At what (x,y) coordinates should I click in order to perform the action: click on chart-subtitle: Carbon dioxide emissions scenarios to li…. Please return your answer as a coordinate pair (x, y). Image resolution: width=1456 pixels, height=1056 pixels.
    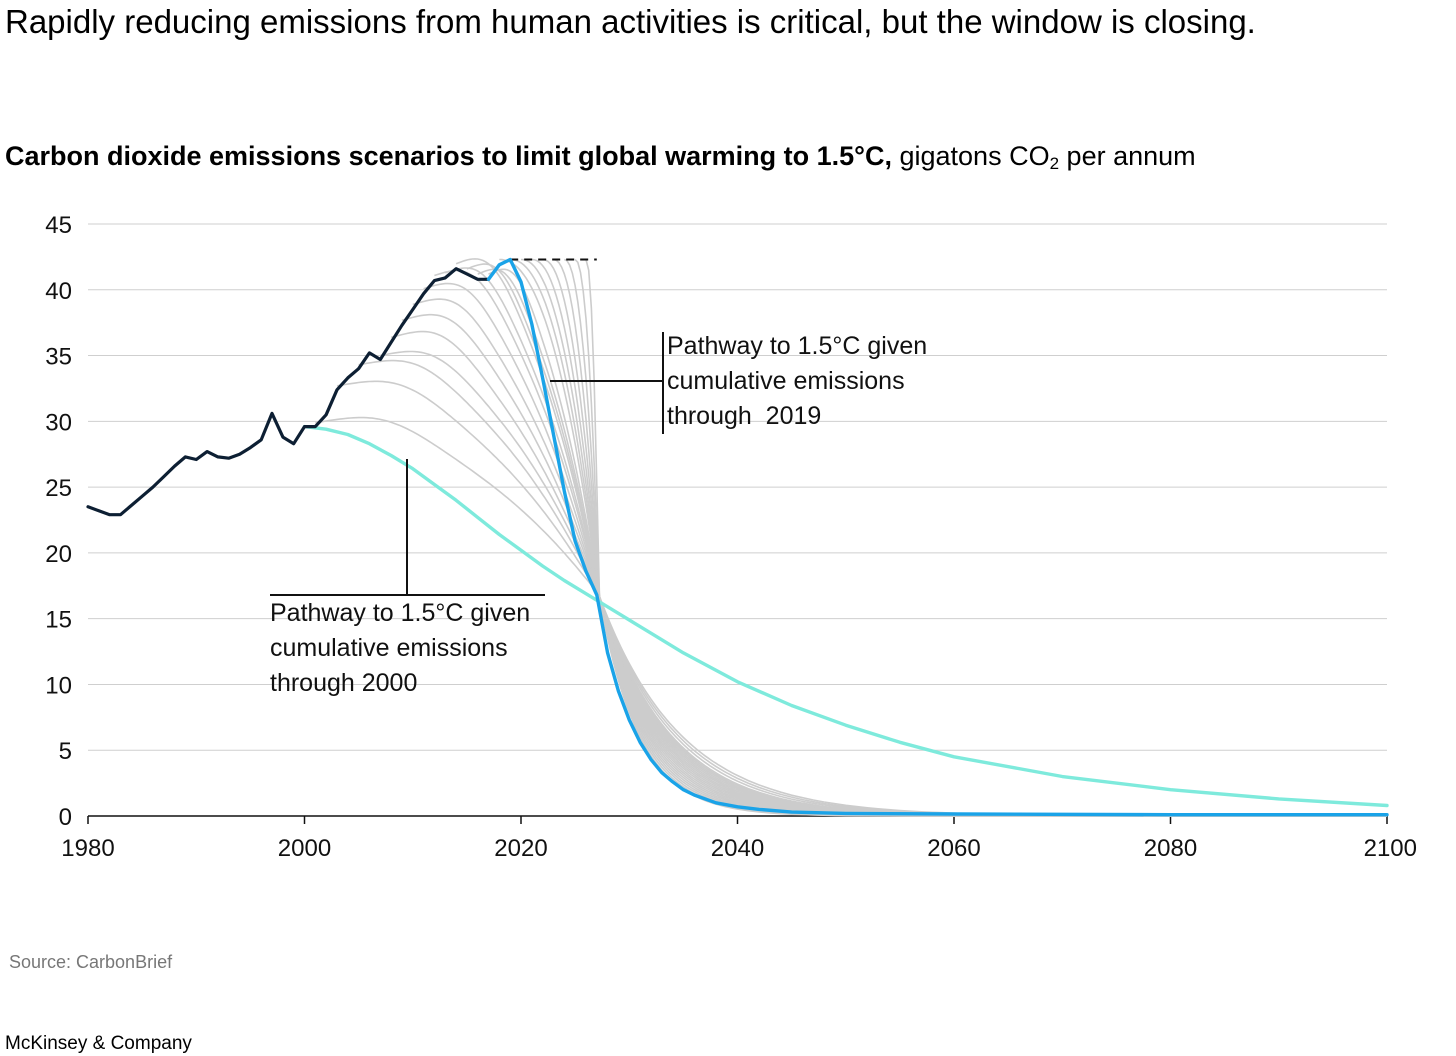
    Looking at the image, I should click on (600, 160).